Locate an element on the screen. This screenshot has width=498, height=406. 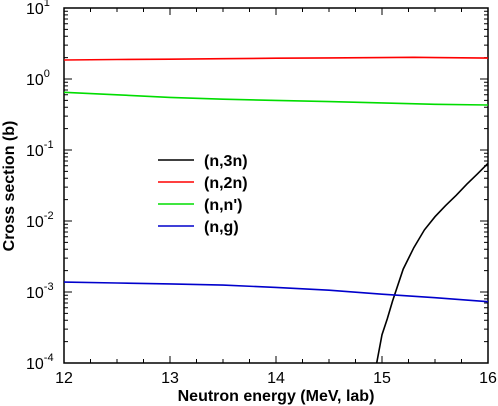
x-tick-label: 14 is located at coordinates (276, 378).